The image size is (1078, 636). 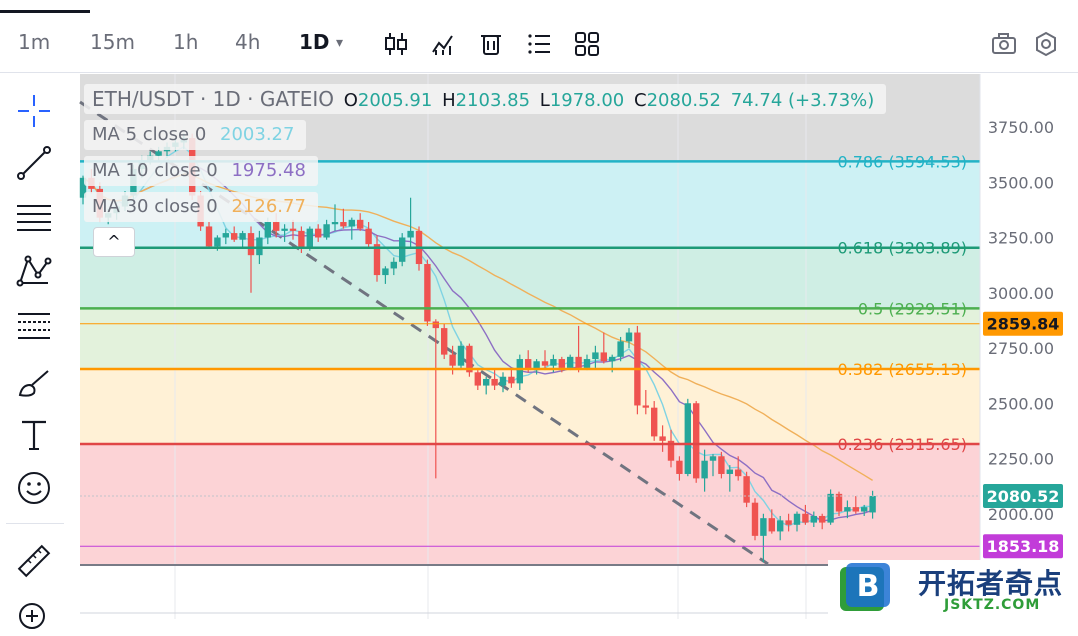 What do you see at coordinates (34, 435) in the screenshot?
I see `text-icon` at bounding box center [34, 435].